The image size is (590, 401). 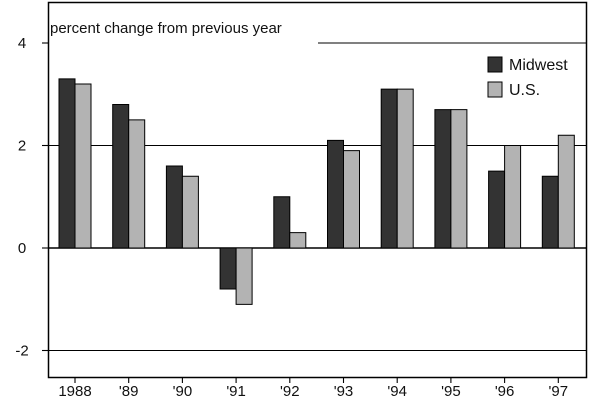 What do you see at coordinates (344, 391) in the screenshot?
I see `x-tick-label: '93` at bounding box center [344, 391].